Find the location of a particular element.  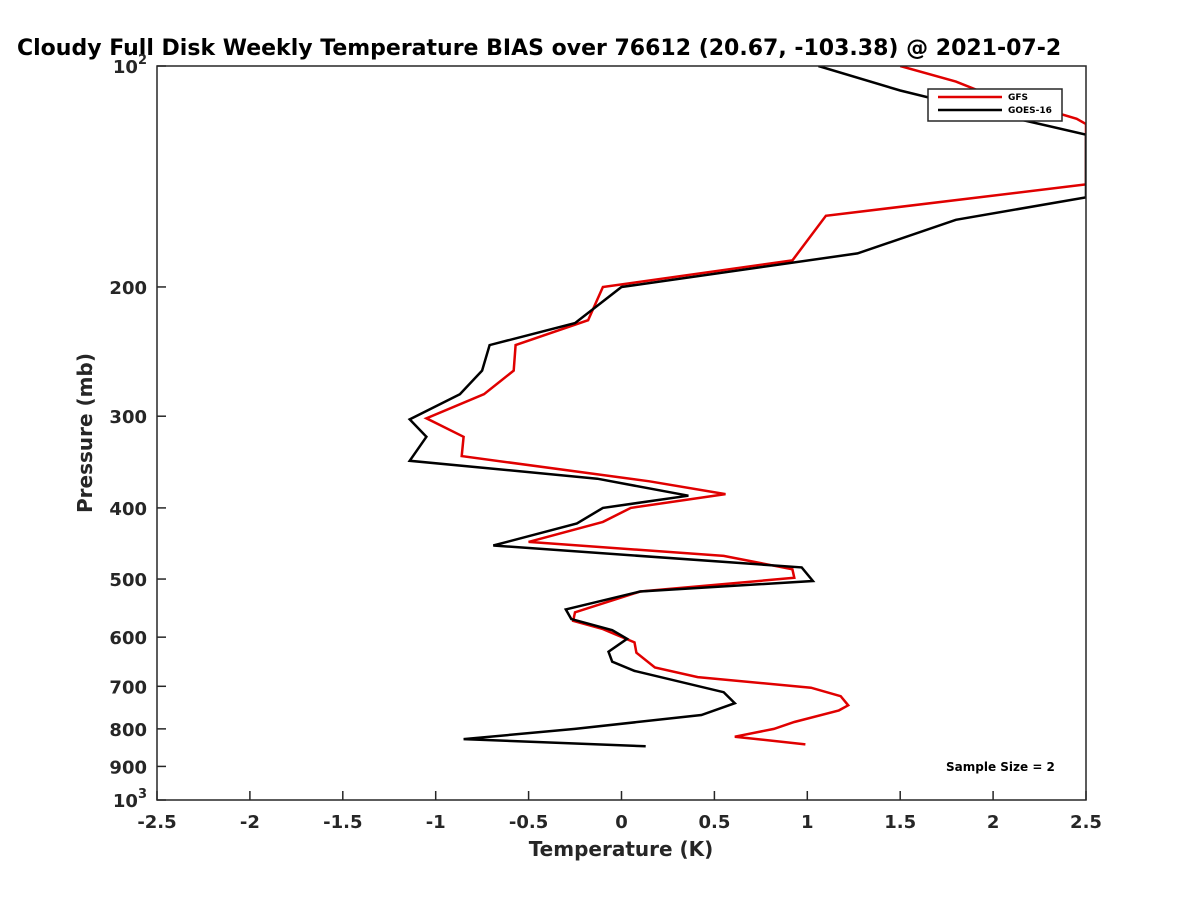

y-tick-label: 200 is located at coordinates (128, 288).